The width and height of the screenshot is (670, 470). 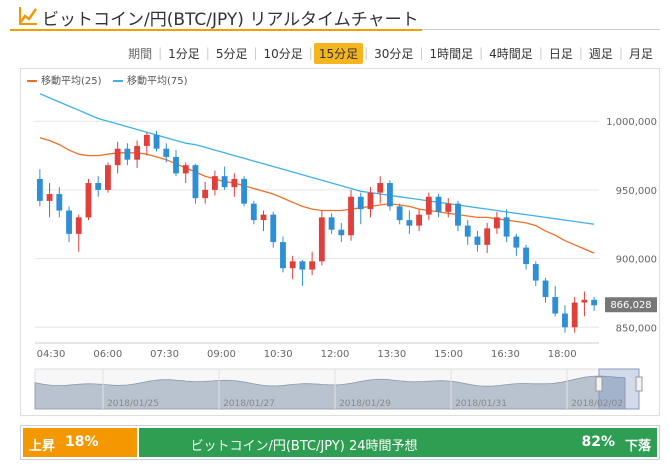 What do you see at coordinates (249, 404) in the screenshot?
I see `navigator-date-label: 2018/01/27` at bounding box center [249, 404].